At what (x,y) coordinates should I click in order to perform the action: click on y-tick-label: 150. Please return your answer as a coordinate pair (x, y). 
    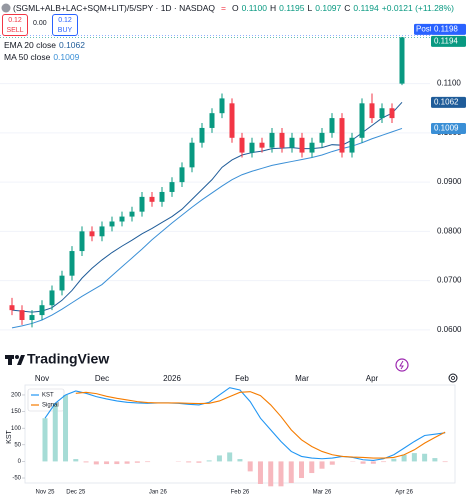
    Looking at the image, I should click on (16, 412).